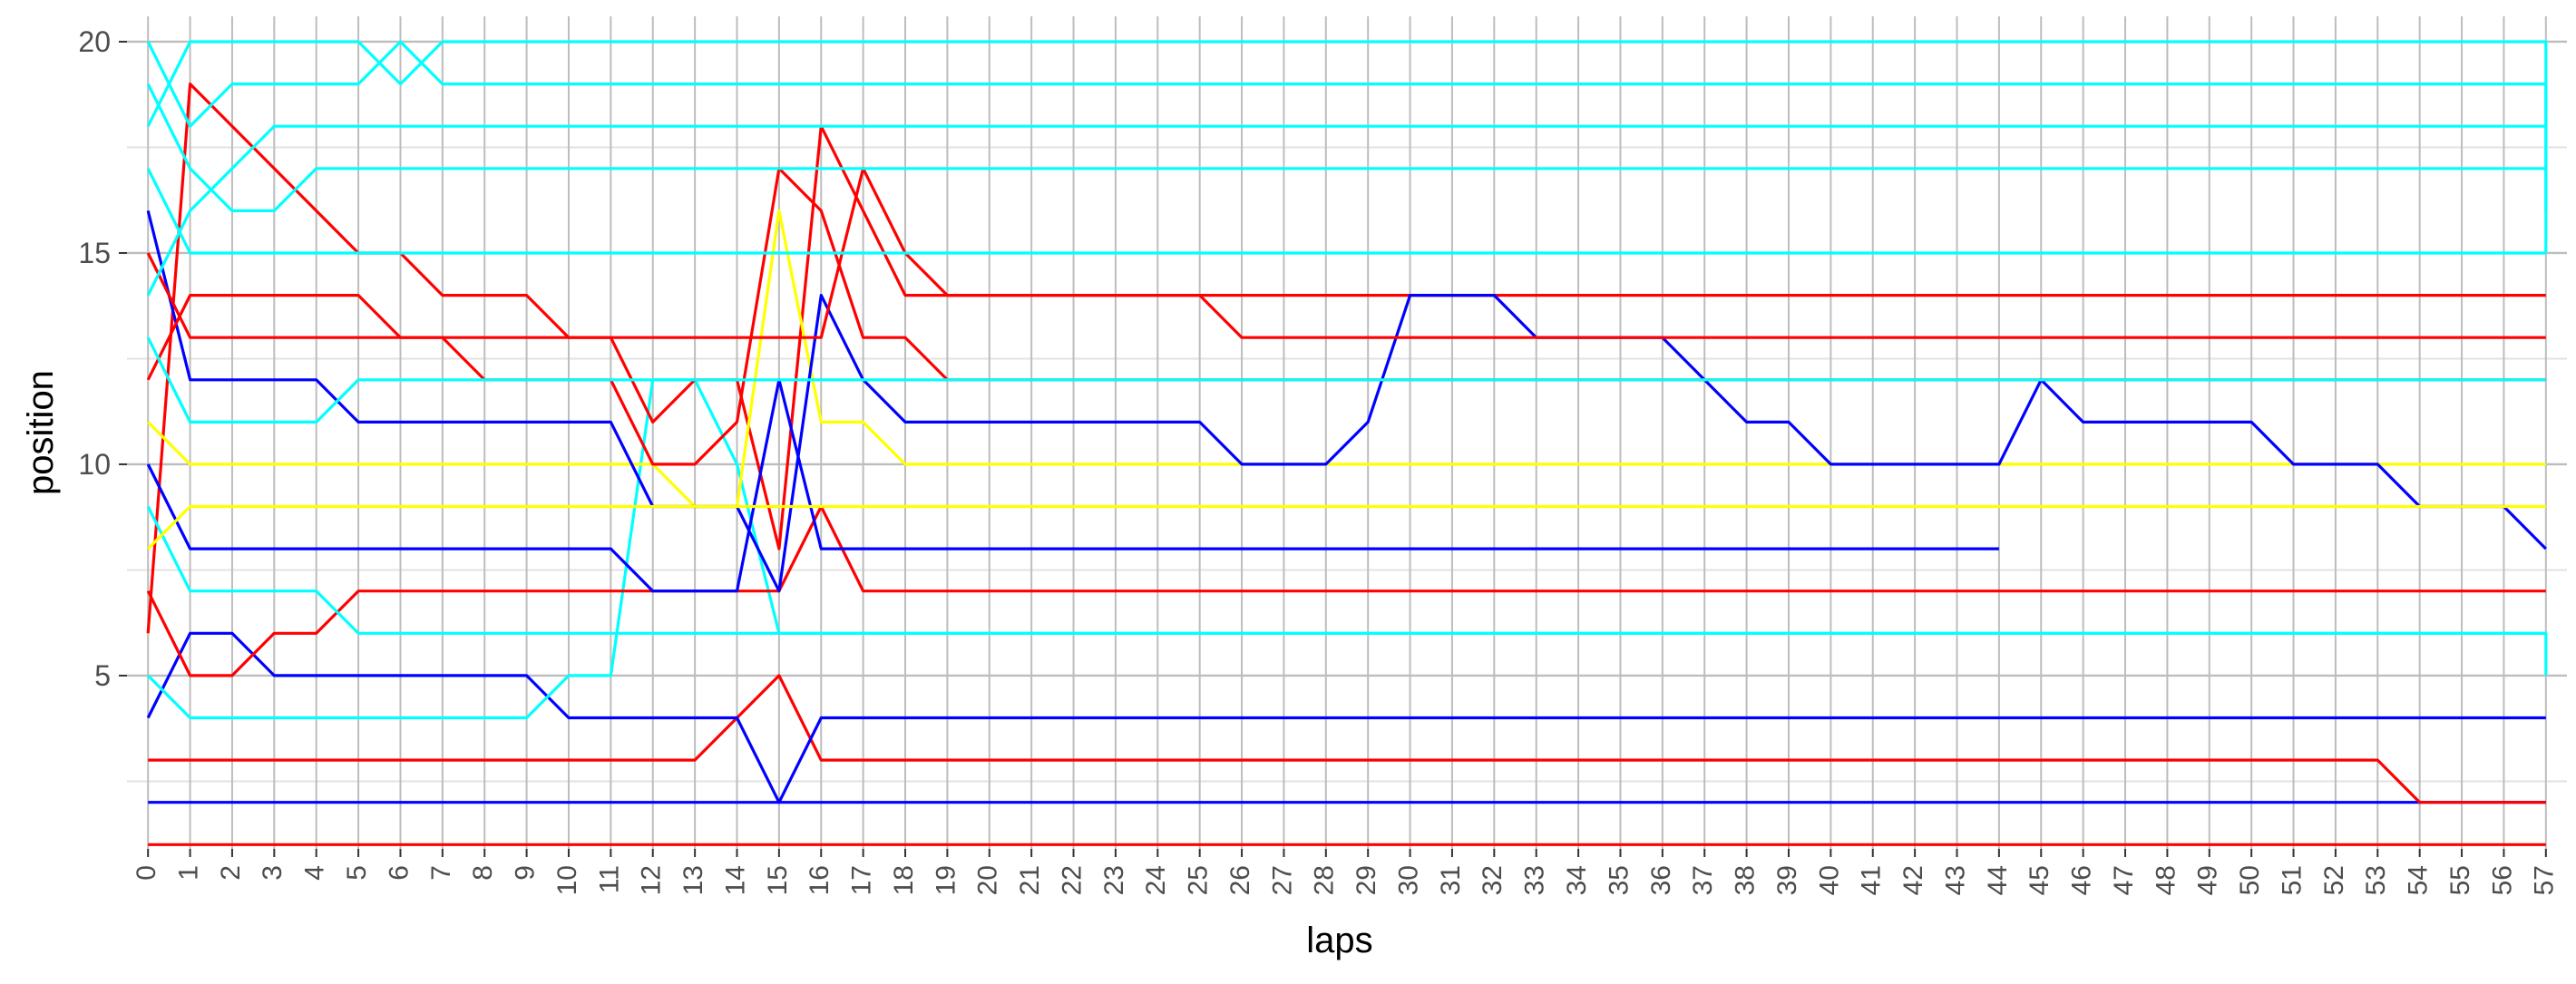  I want to click on x-tick-label: 33, so click(1535, 880).